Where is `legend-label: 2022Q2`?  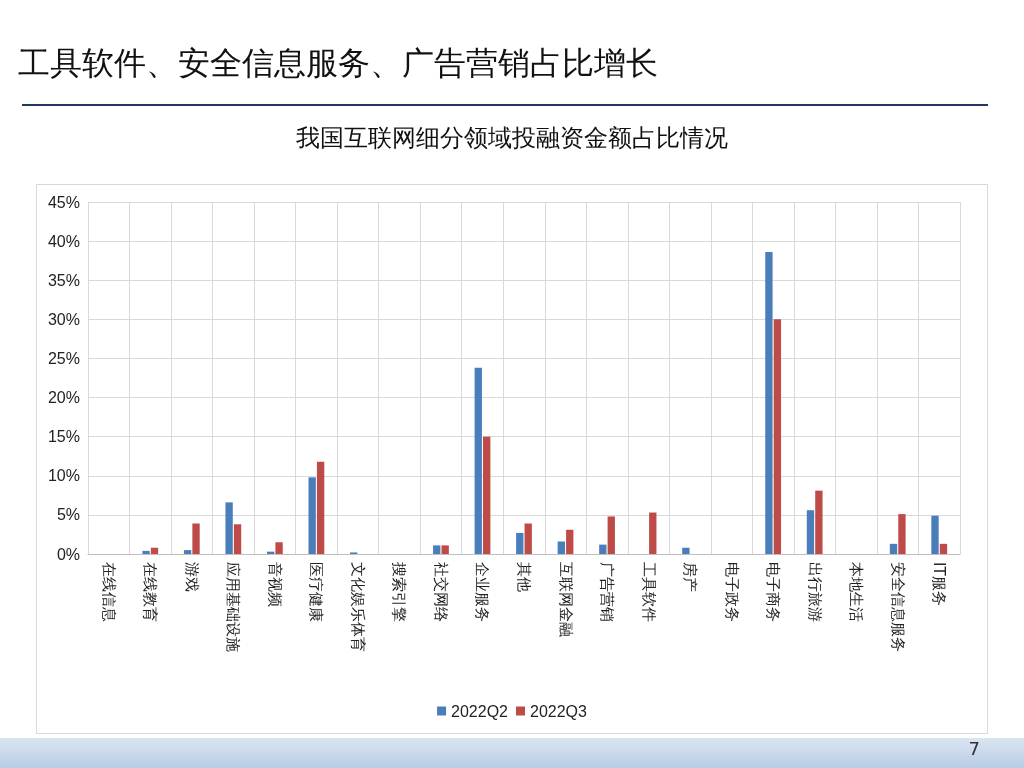
legend-label: 2022Q2 is located at coordinates (480, 711).